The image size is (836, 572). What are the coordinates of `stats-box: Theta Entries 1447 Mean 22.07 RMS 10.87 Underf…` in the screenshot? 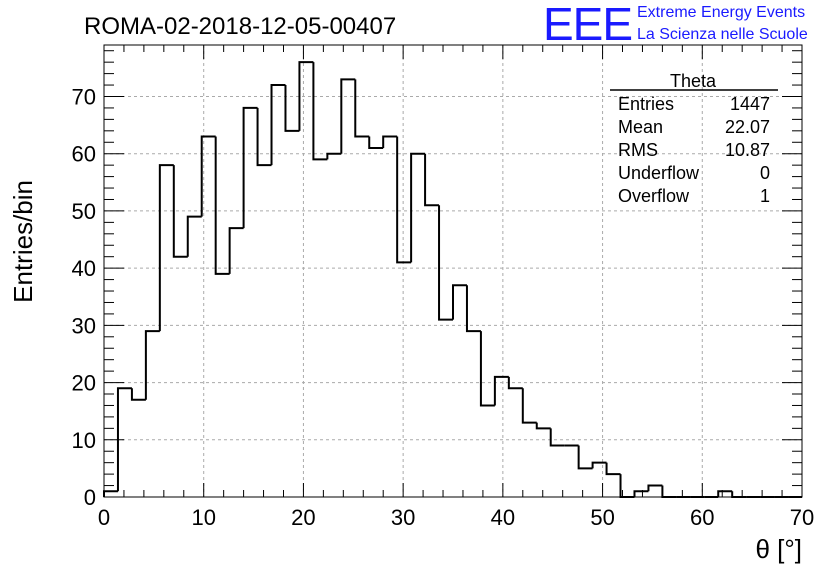 It's located at (694, 138).